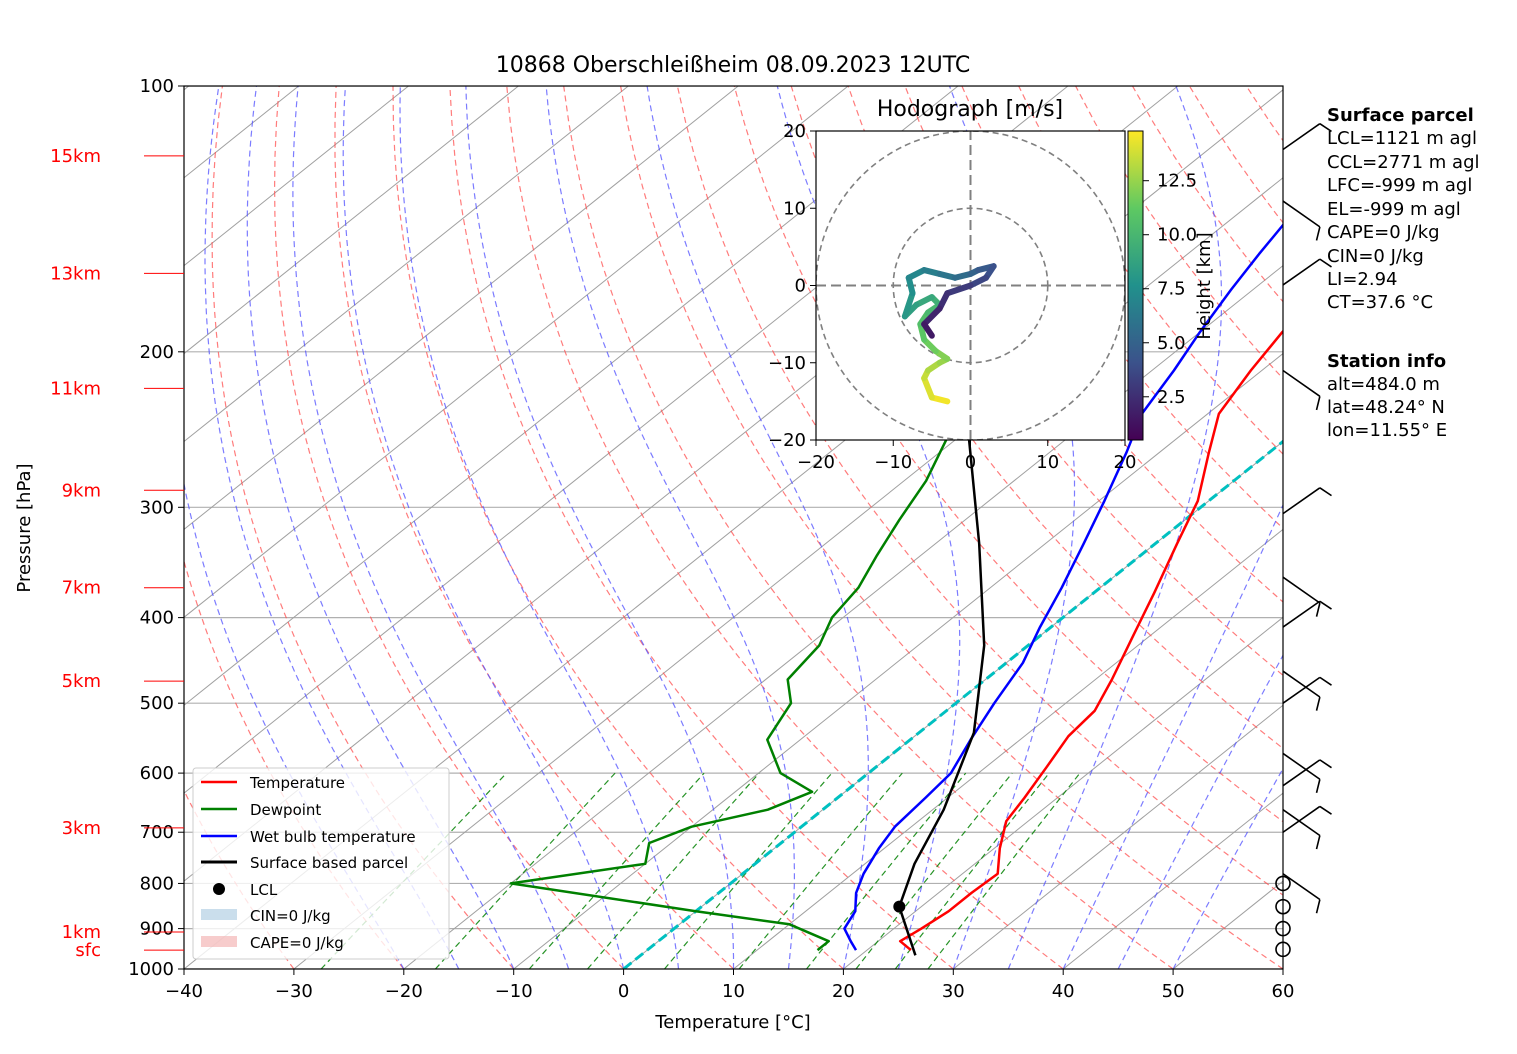  Describe the element at coordinates (1386, 361) in the screenshot. I see `station-info-heading: Station info` at that location.